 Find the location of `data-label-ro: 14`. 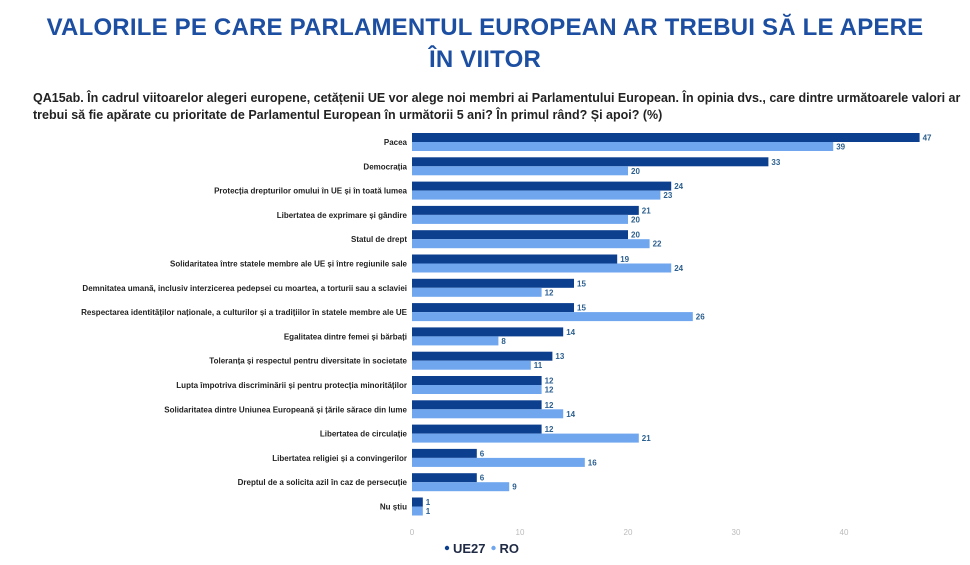

data-label-ro: 14 is located at coordinates (570, 414).